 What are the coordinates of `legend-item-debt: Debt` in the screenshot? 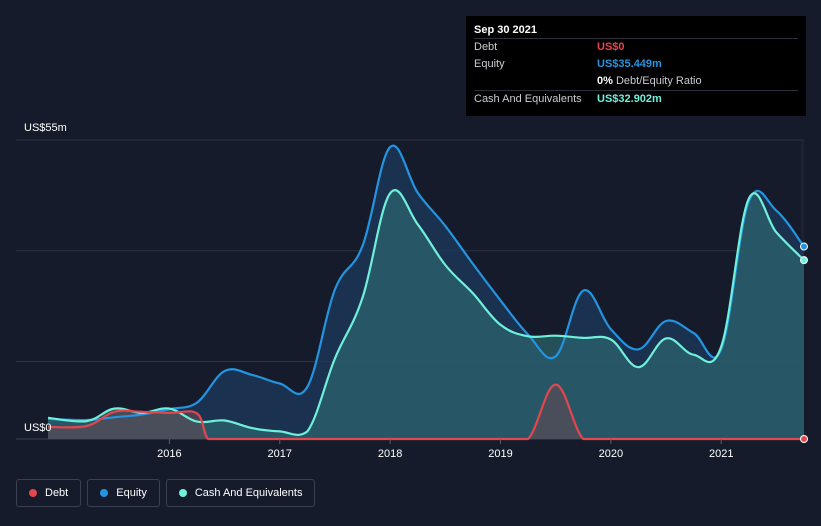 It's located at (49, 493).